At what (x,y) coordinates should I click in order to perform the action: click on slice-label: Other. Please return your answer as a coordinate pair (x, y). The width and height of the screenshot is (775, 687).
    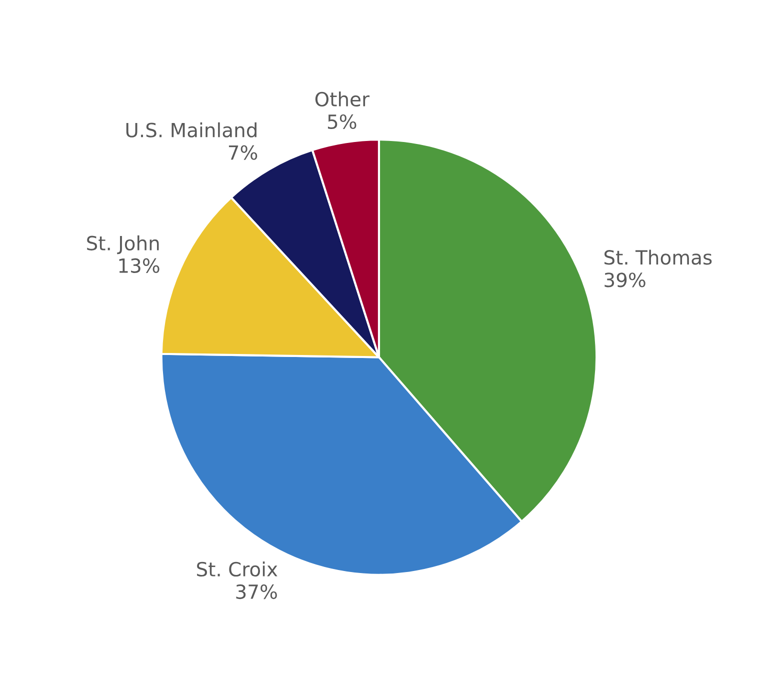
    Looking at the image, I should click on (342, 99).